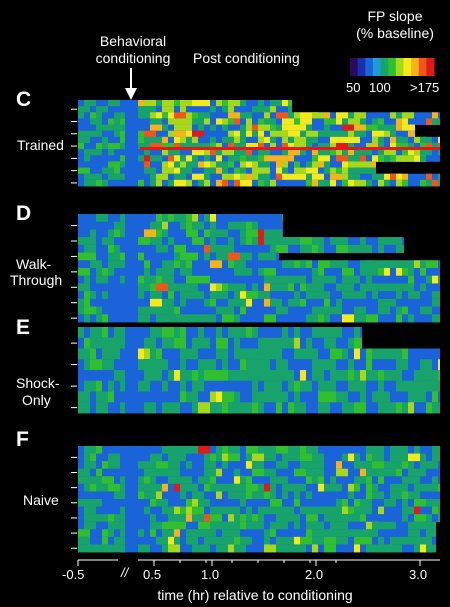 Image resolution: width=450 pixels, height=607 pixels. Describe the element at coordinates (314, 574) in the screenshot. I see `x-tick-label-2.0: 2.0` at that location.